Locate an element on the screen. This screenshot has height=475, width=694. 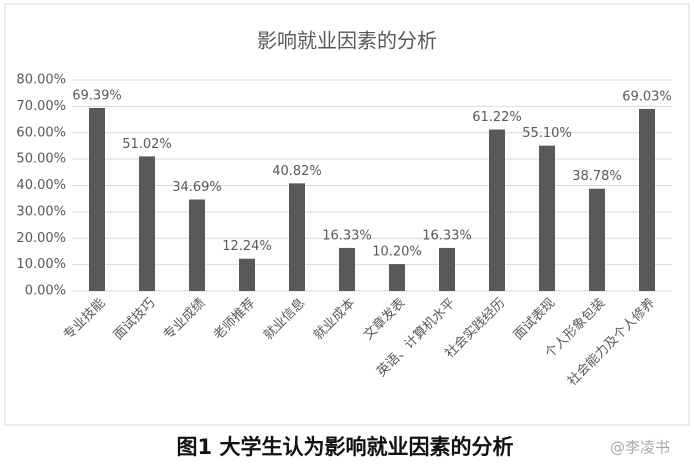
value-label: 55.10% is located at coordinates (547, 133).